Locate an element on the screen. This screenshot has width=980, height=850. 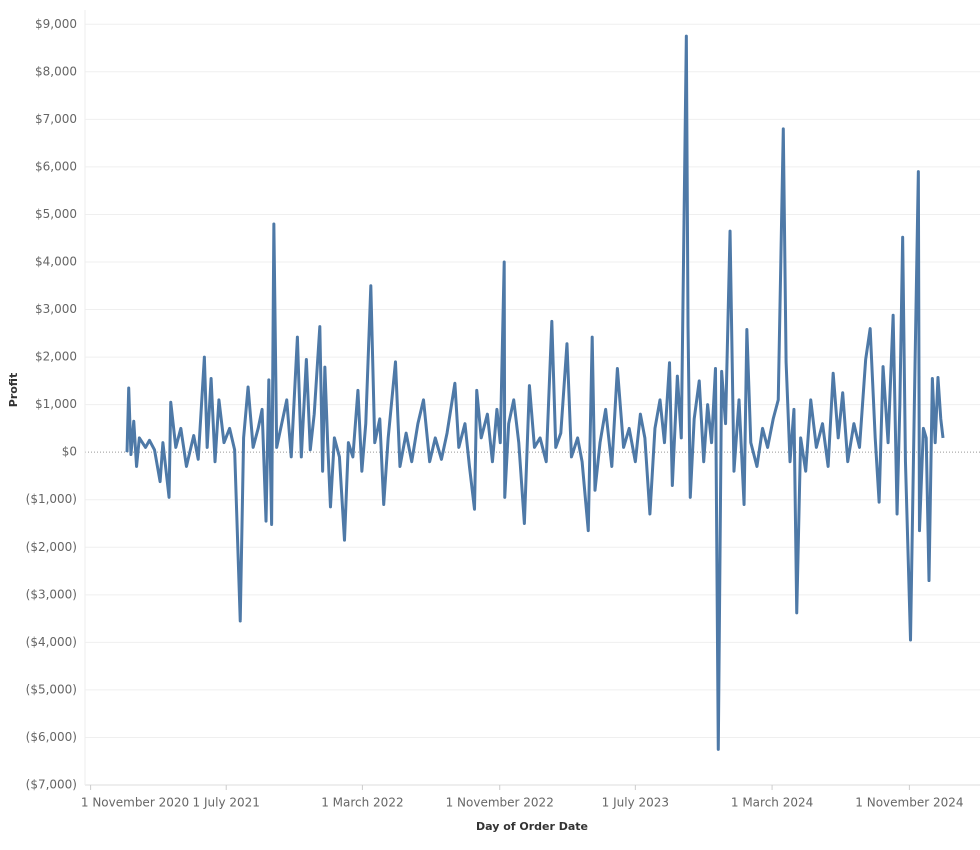
y-tick-label: ($7,000) is located at coordinates (51, 785).